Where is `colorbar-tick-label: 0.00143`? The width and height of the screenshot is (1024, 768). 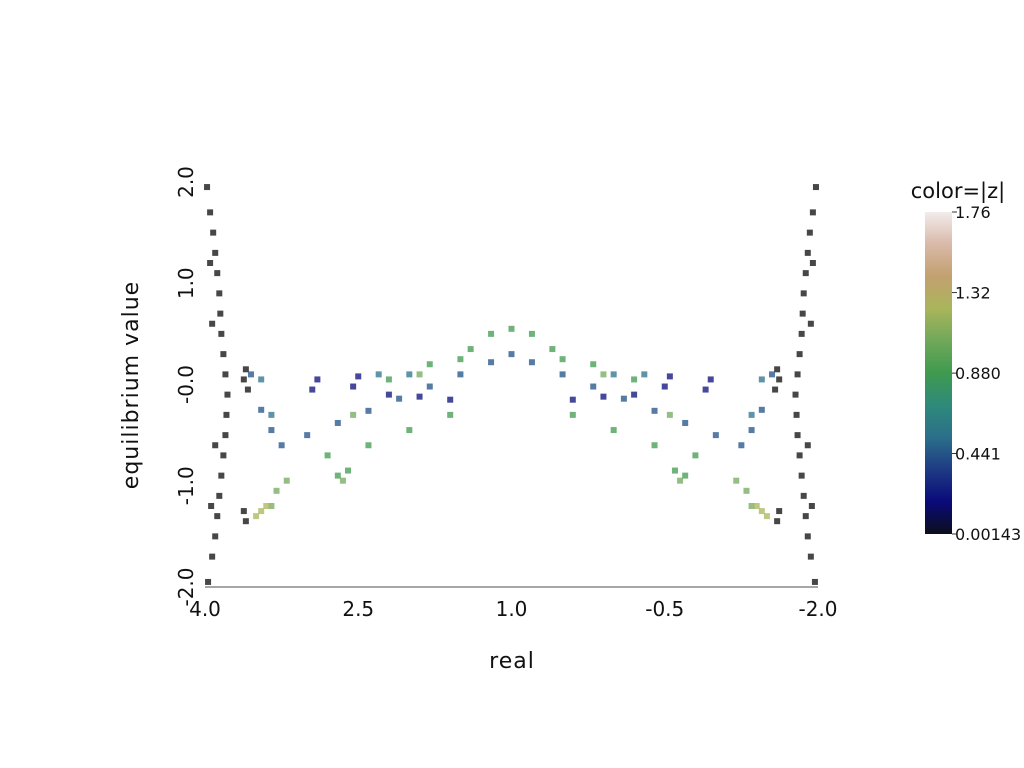 colorbar-tick-label: 0.00143 is located at coordinates (988, 534).